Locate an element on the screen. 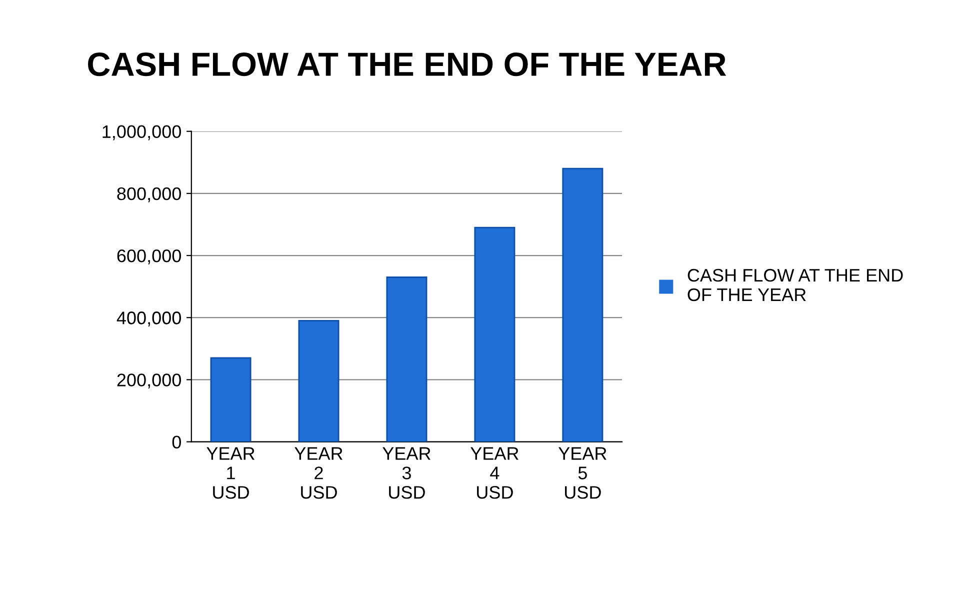  y-tick-label: 600,000 is located at coordinates (149, 256).